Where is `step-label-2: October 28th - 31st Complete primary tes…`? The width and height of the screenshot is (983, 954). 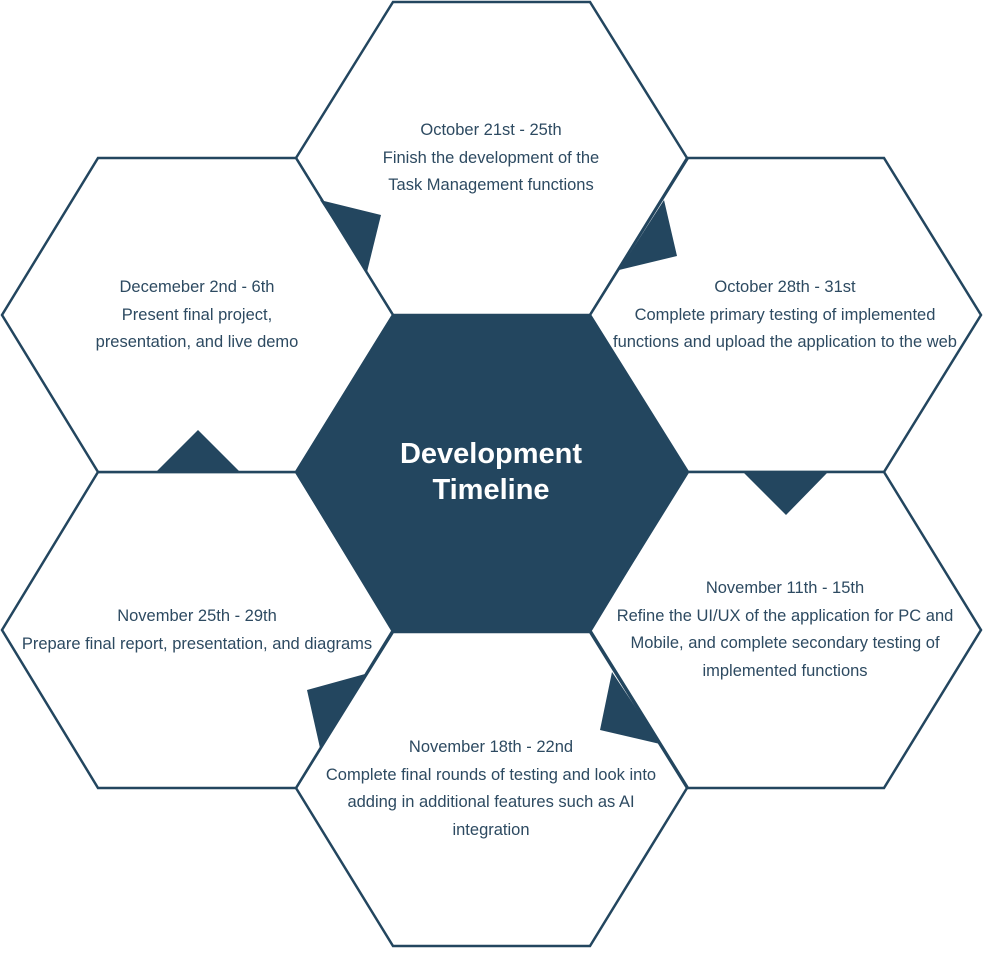 step-label-2: October 28th - 31st Complete primary tes… is located at coordinates (790, 315).